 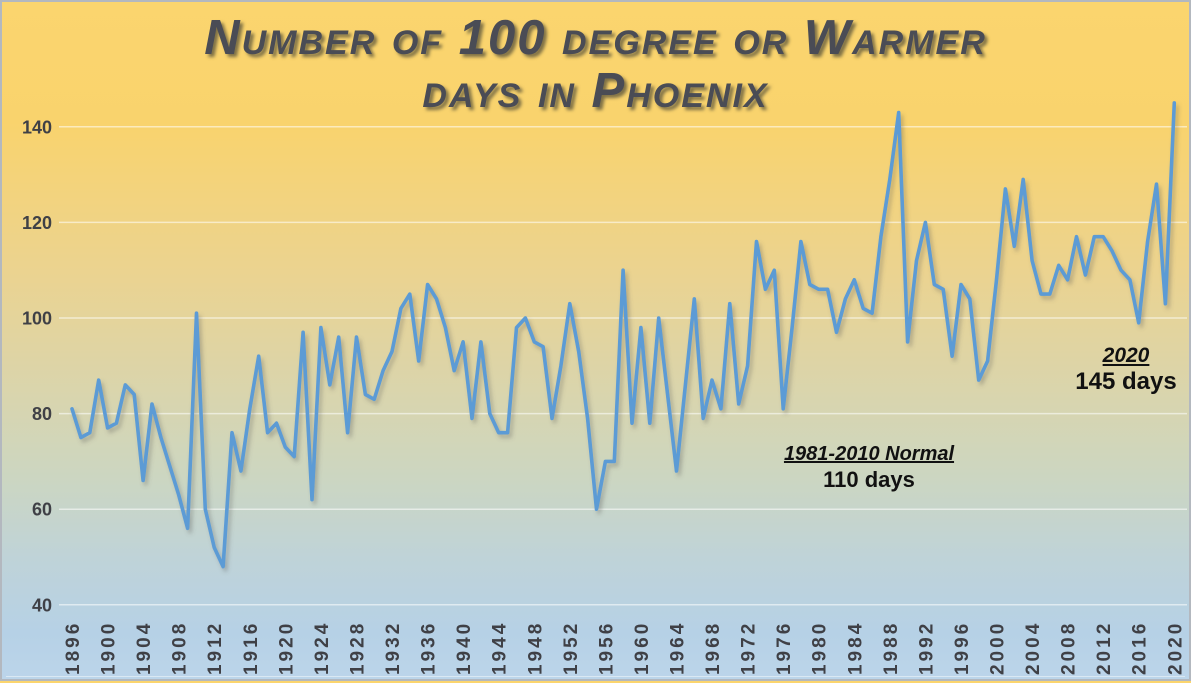 What do you see at coordinates (571, 648) in the screenshot?
I see `x-axis-label-1952: 1952` at bounding box center [571, 648].